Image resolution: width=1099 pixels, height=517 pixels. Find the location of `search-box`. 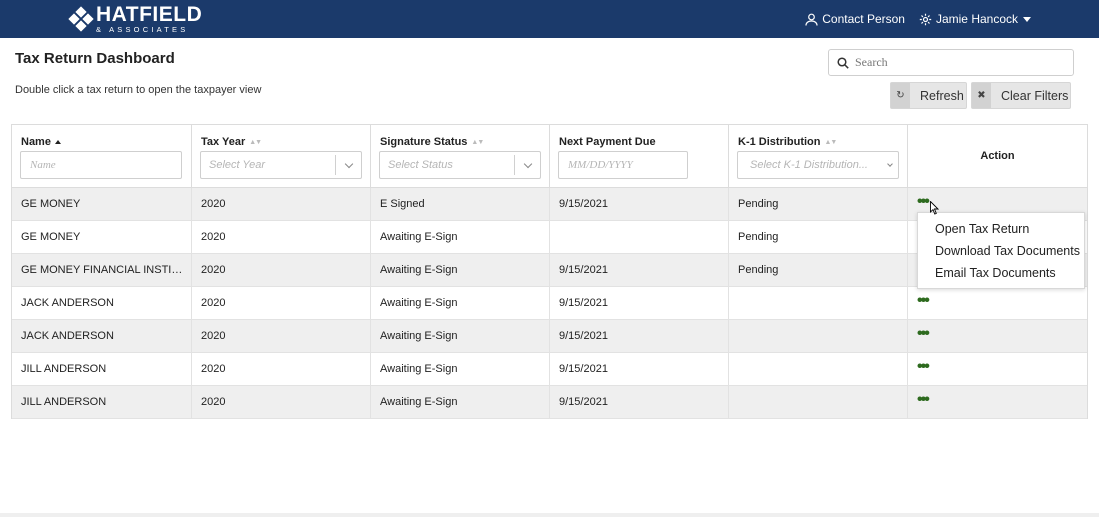

search-box is located at coordinates (951, 62).